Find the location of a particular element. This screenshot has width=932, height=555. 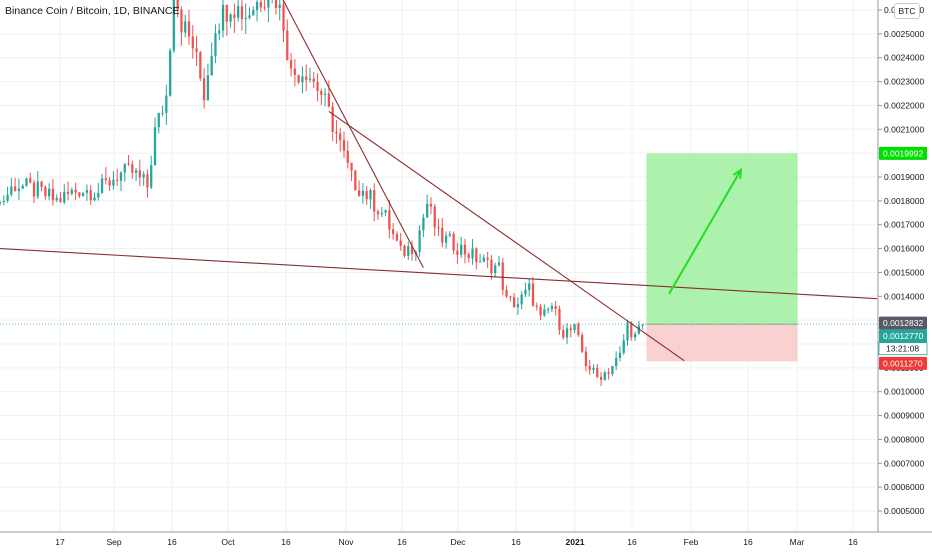

bid-price-label: 0.0012770 is located at coordinates (903, 336).